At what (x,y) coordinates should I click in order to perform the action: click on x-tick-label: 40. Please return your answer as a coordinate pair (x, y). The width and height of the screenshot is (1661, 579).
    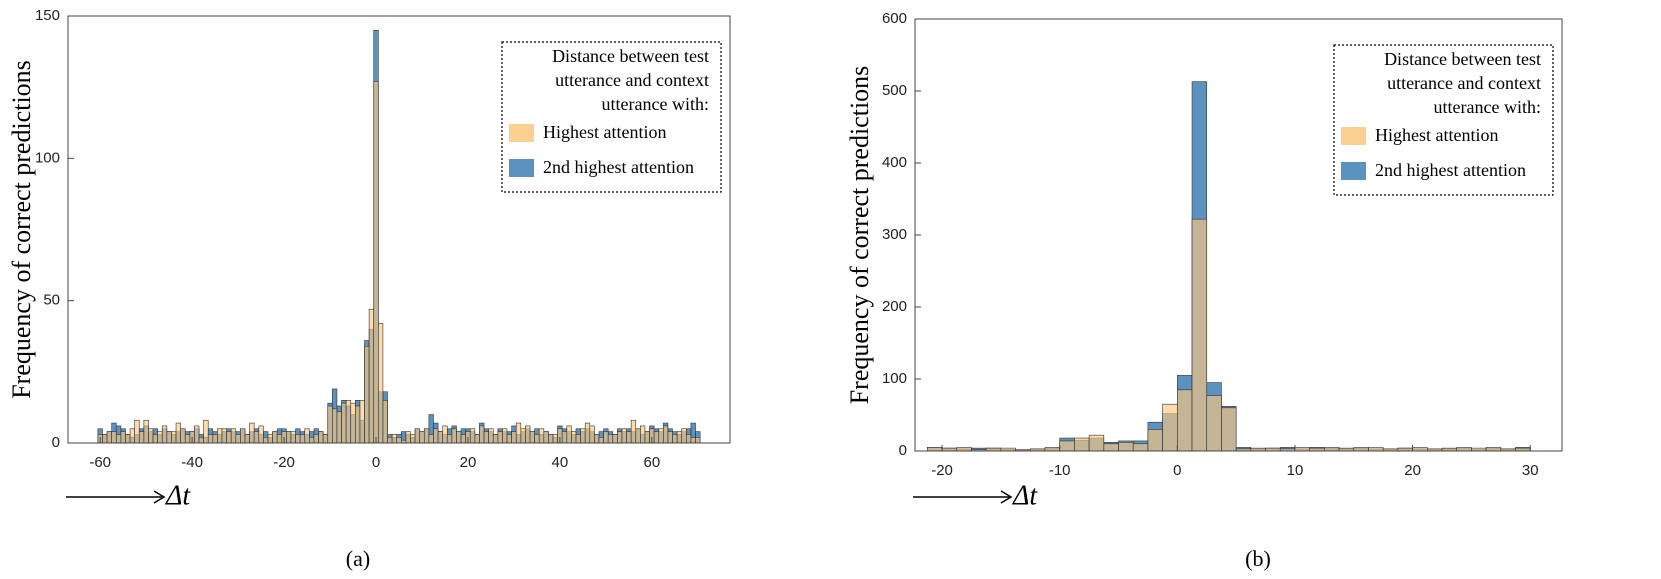
    Looking at the image, I should click on (560, 462).